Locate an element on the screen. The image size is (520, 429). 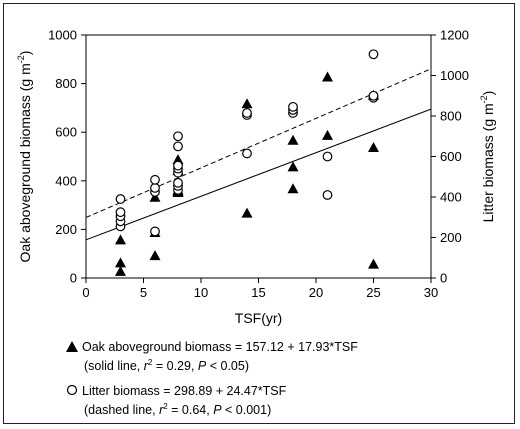
filled-triangle-icon is located at coordinates (74, 347).